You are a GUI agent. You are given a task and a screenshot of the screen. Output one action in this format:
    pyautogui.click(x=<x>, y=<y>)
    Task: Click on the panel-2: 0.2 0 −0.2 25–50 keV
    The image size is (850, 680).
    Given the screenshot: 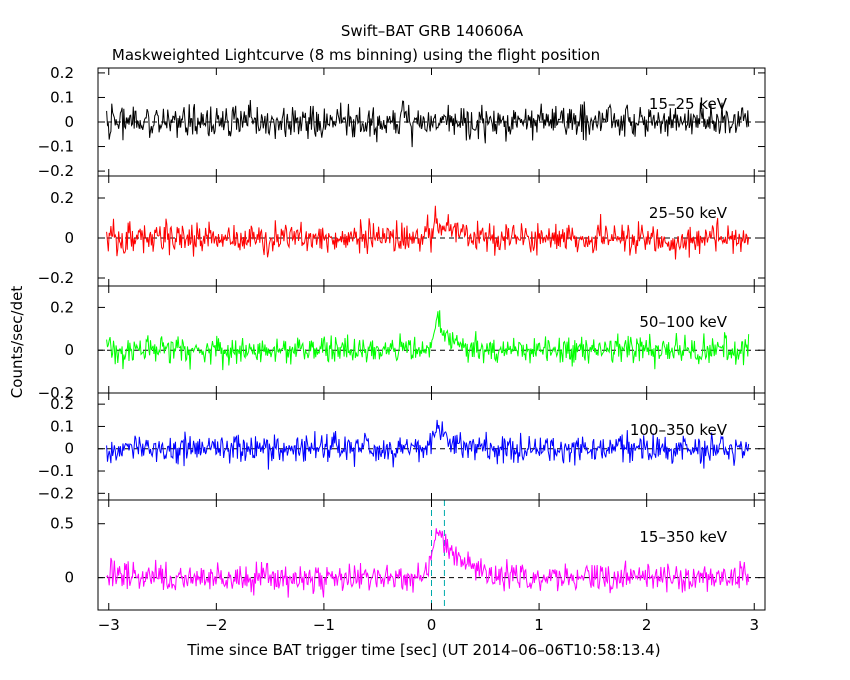 What is the action you would take?
    pyautogui.click(x=402, y=231)
    